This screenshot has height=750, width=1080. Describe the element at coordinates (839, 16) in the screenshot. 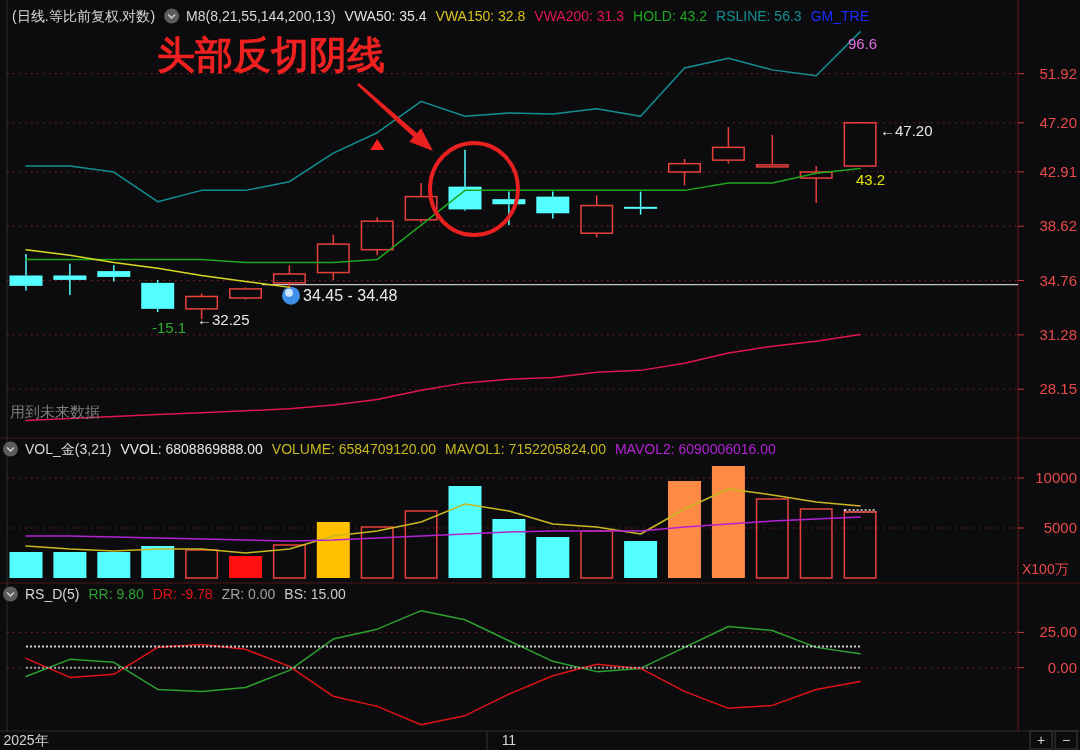

I see `legend-label: GM_TRE` at that location.